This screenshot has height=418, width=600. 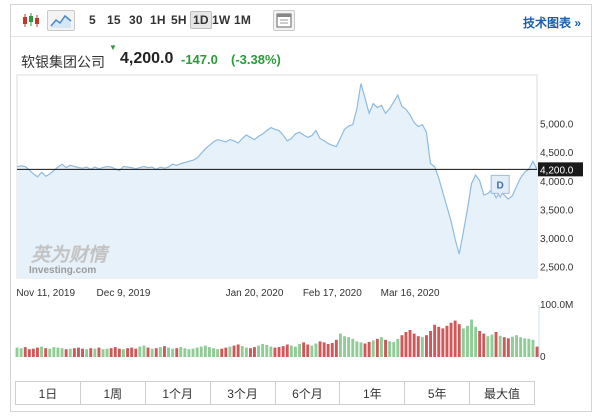 I want to click on technical-chart-link: 技术图表 », so click(x=551, y=23).